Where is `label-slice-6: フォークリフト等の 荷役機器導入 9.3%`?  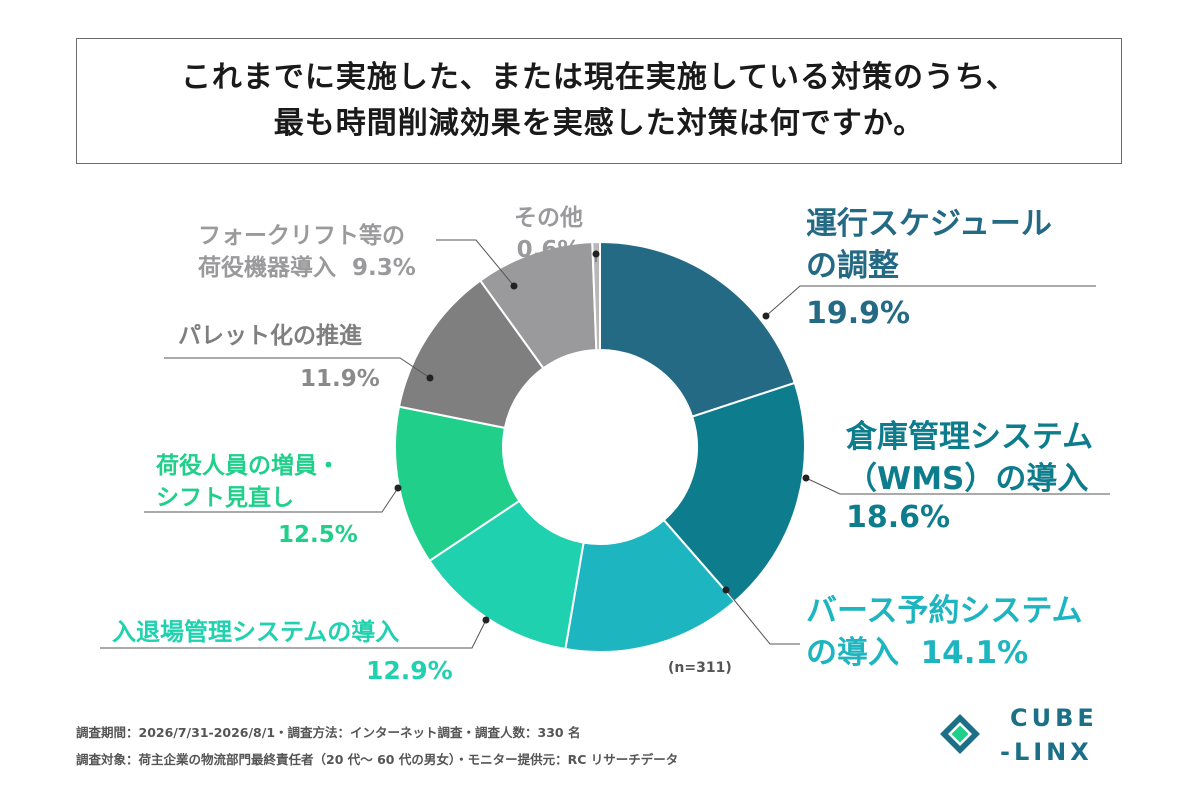
label-slice-6: フォークリフト等の 荷役機器導入 9.3% is located at coordinates (307, 252).